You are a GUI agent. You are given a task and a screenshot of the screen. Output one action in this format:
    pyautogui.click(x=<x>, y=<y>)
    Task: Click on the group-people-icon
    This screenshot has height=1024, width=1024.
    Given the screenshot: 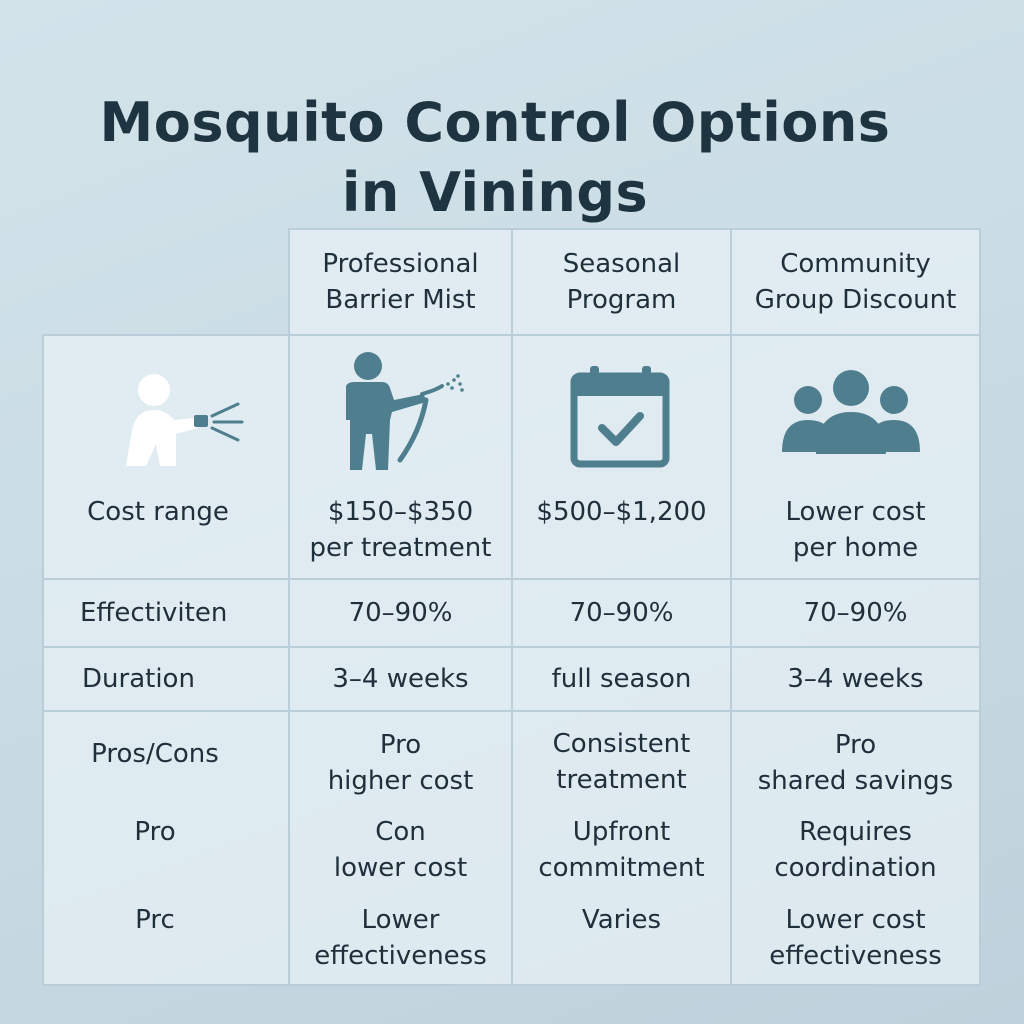 What is the action you would take?
    pyautogui.click(x=851, y=413)
    